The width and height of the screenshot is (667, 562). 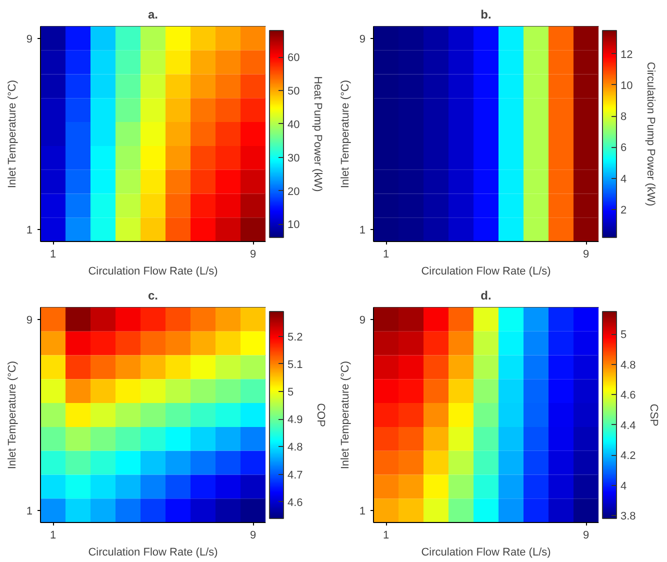 I want to click on color-bar-title: Circulation Pump Power (kW), so click(x=650, y=134).